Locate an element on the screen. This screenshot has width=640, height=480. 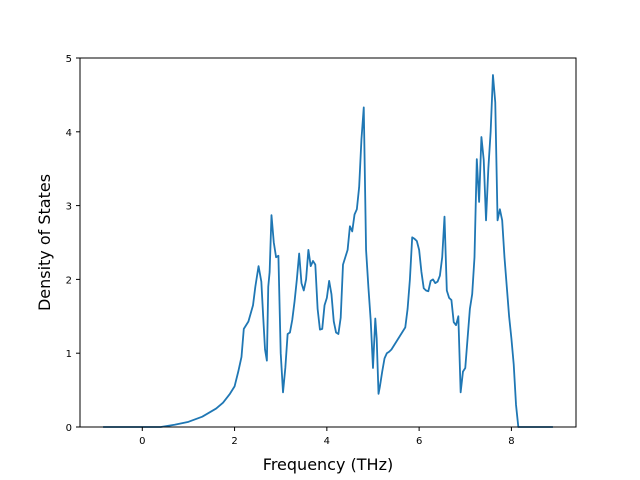
y-tick-label: 2 is located at coordinates (69, 280).